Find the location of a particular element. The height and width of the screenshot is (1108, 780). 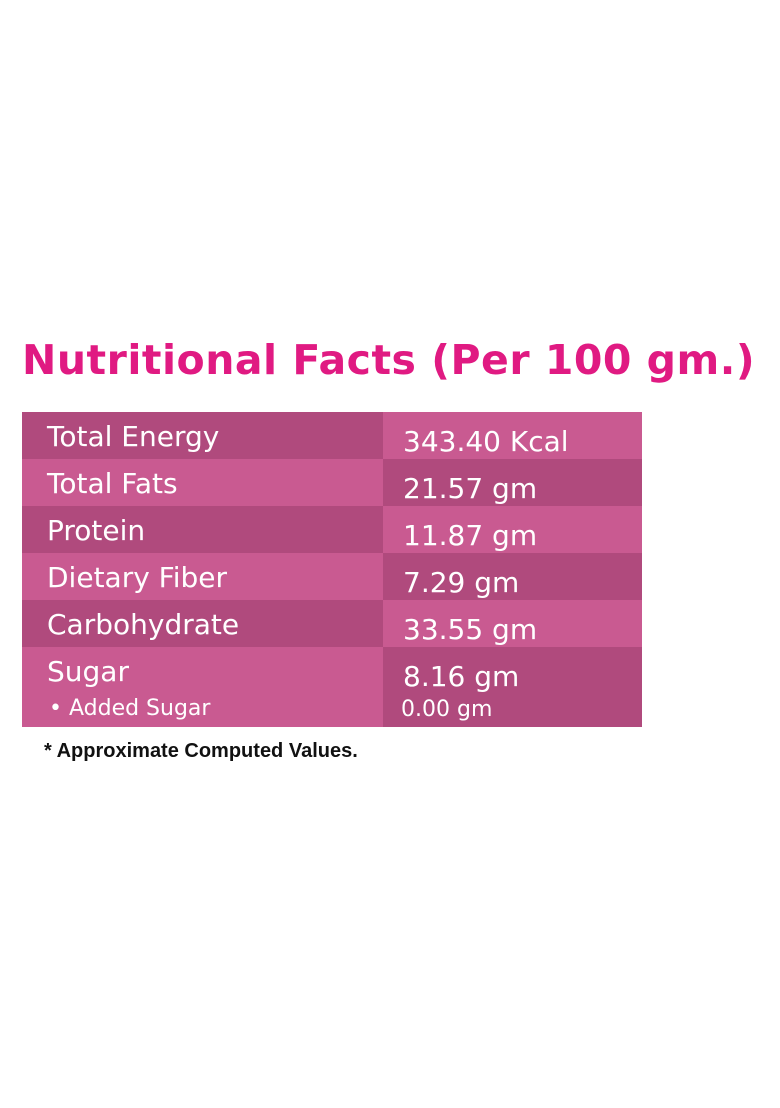

nutrient-cell: Carbohydrate is located at coordinates (202, 623).